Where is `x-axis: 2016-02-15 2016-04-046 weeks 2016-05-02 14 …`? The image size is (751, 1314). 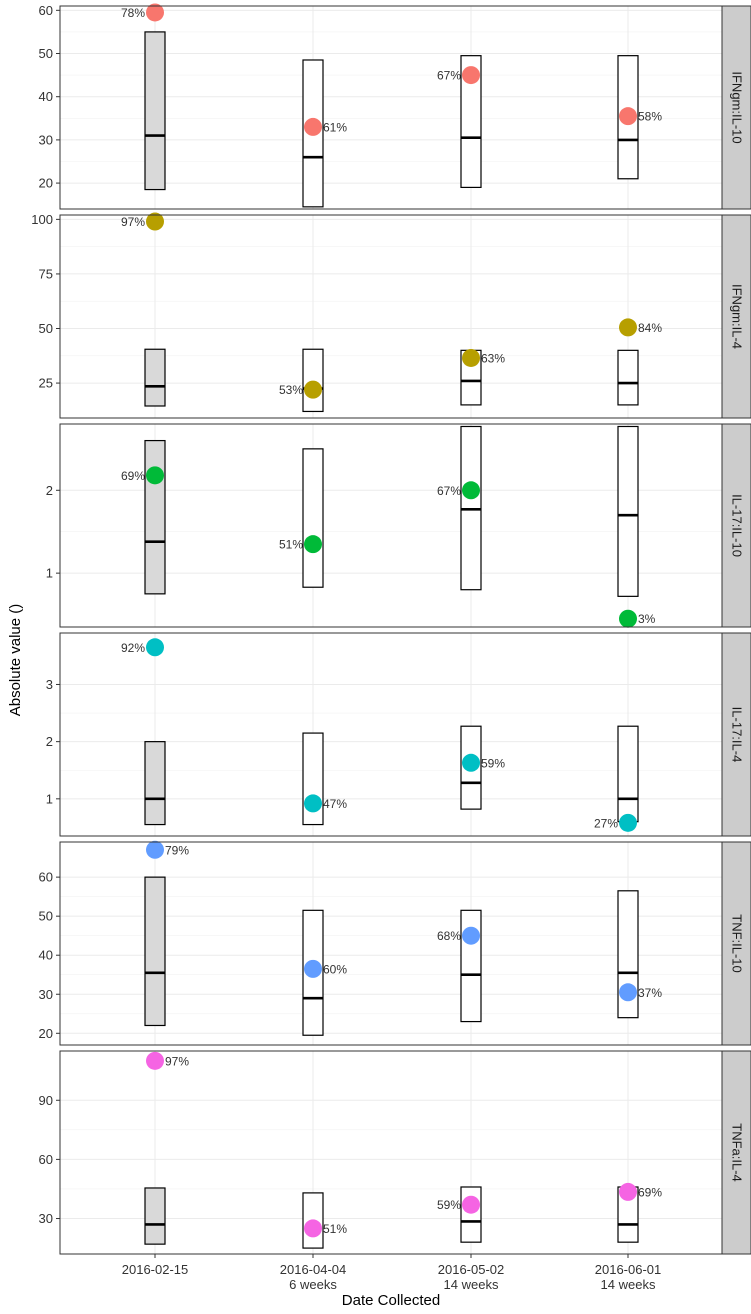 x-axis: 2016-02-15 2016-04-046 weeks 2016-05-02 14 … is located at coordinates (392, 1273).